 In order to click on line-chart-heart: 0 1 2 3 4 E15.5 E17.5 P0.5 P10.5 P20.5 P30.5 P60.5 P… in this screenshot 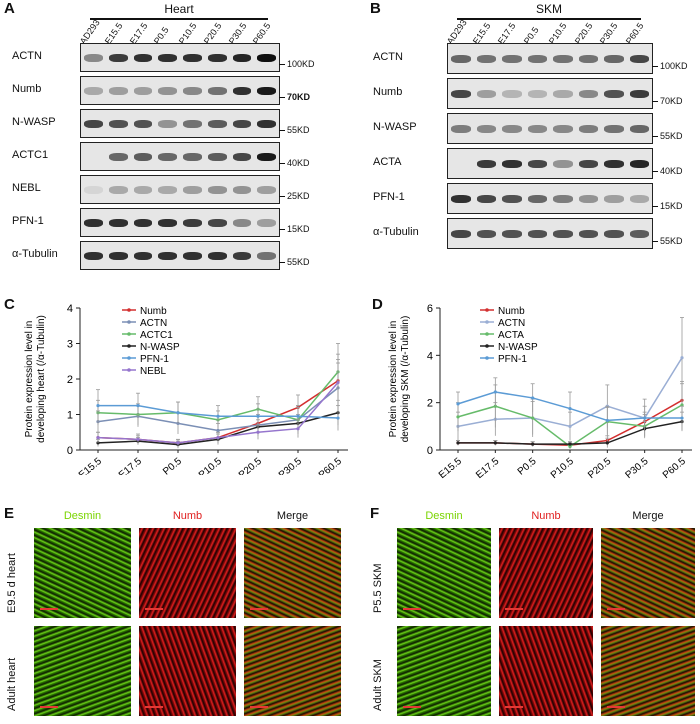, I will do `click(182, 390)`.